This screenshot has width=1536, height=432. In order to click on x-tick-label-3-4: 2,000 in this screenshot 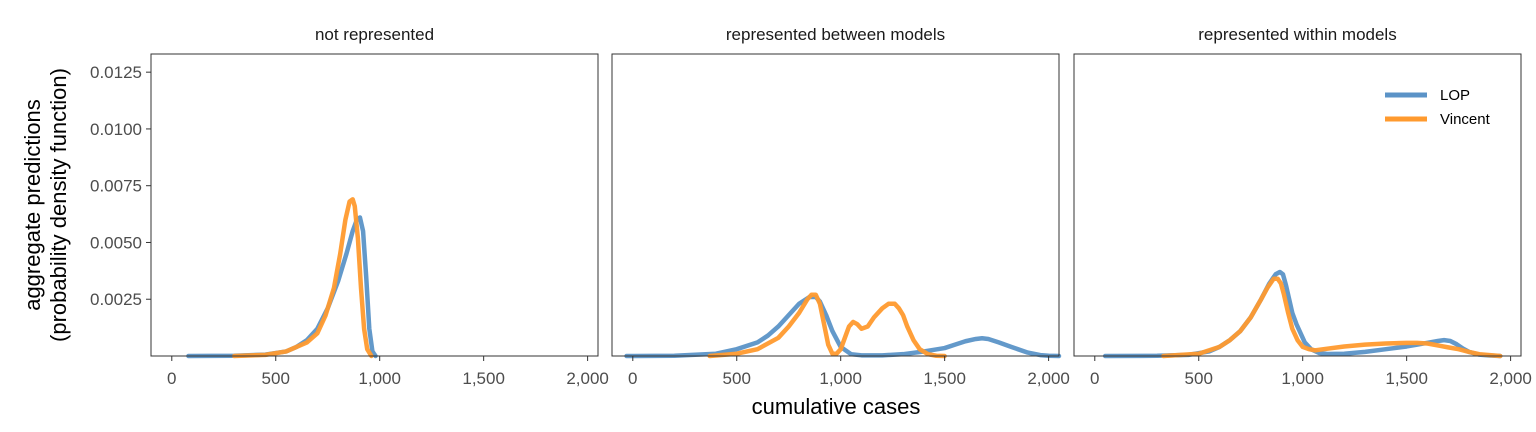, I will do `click(1510, 378)`.